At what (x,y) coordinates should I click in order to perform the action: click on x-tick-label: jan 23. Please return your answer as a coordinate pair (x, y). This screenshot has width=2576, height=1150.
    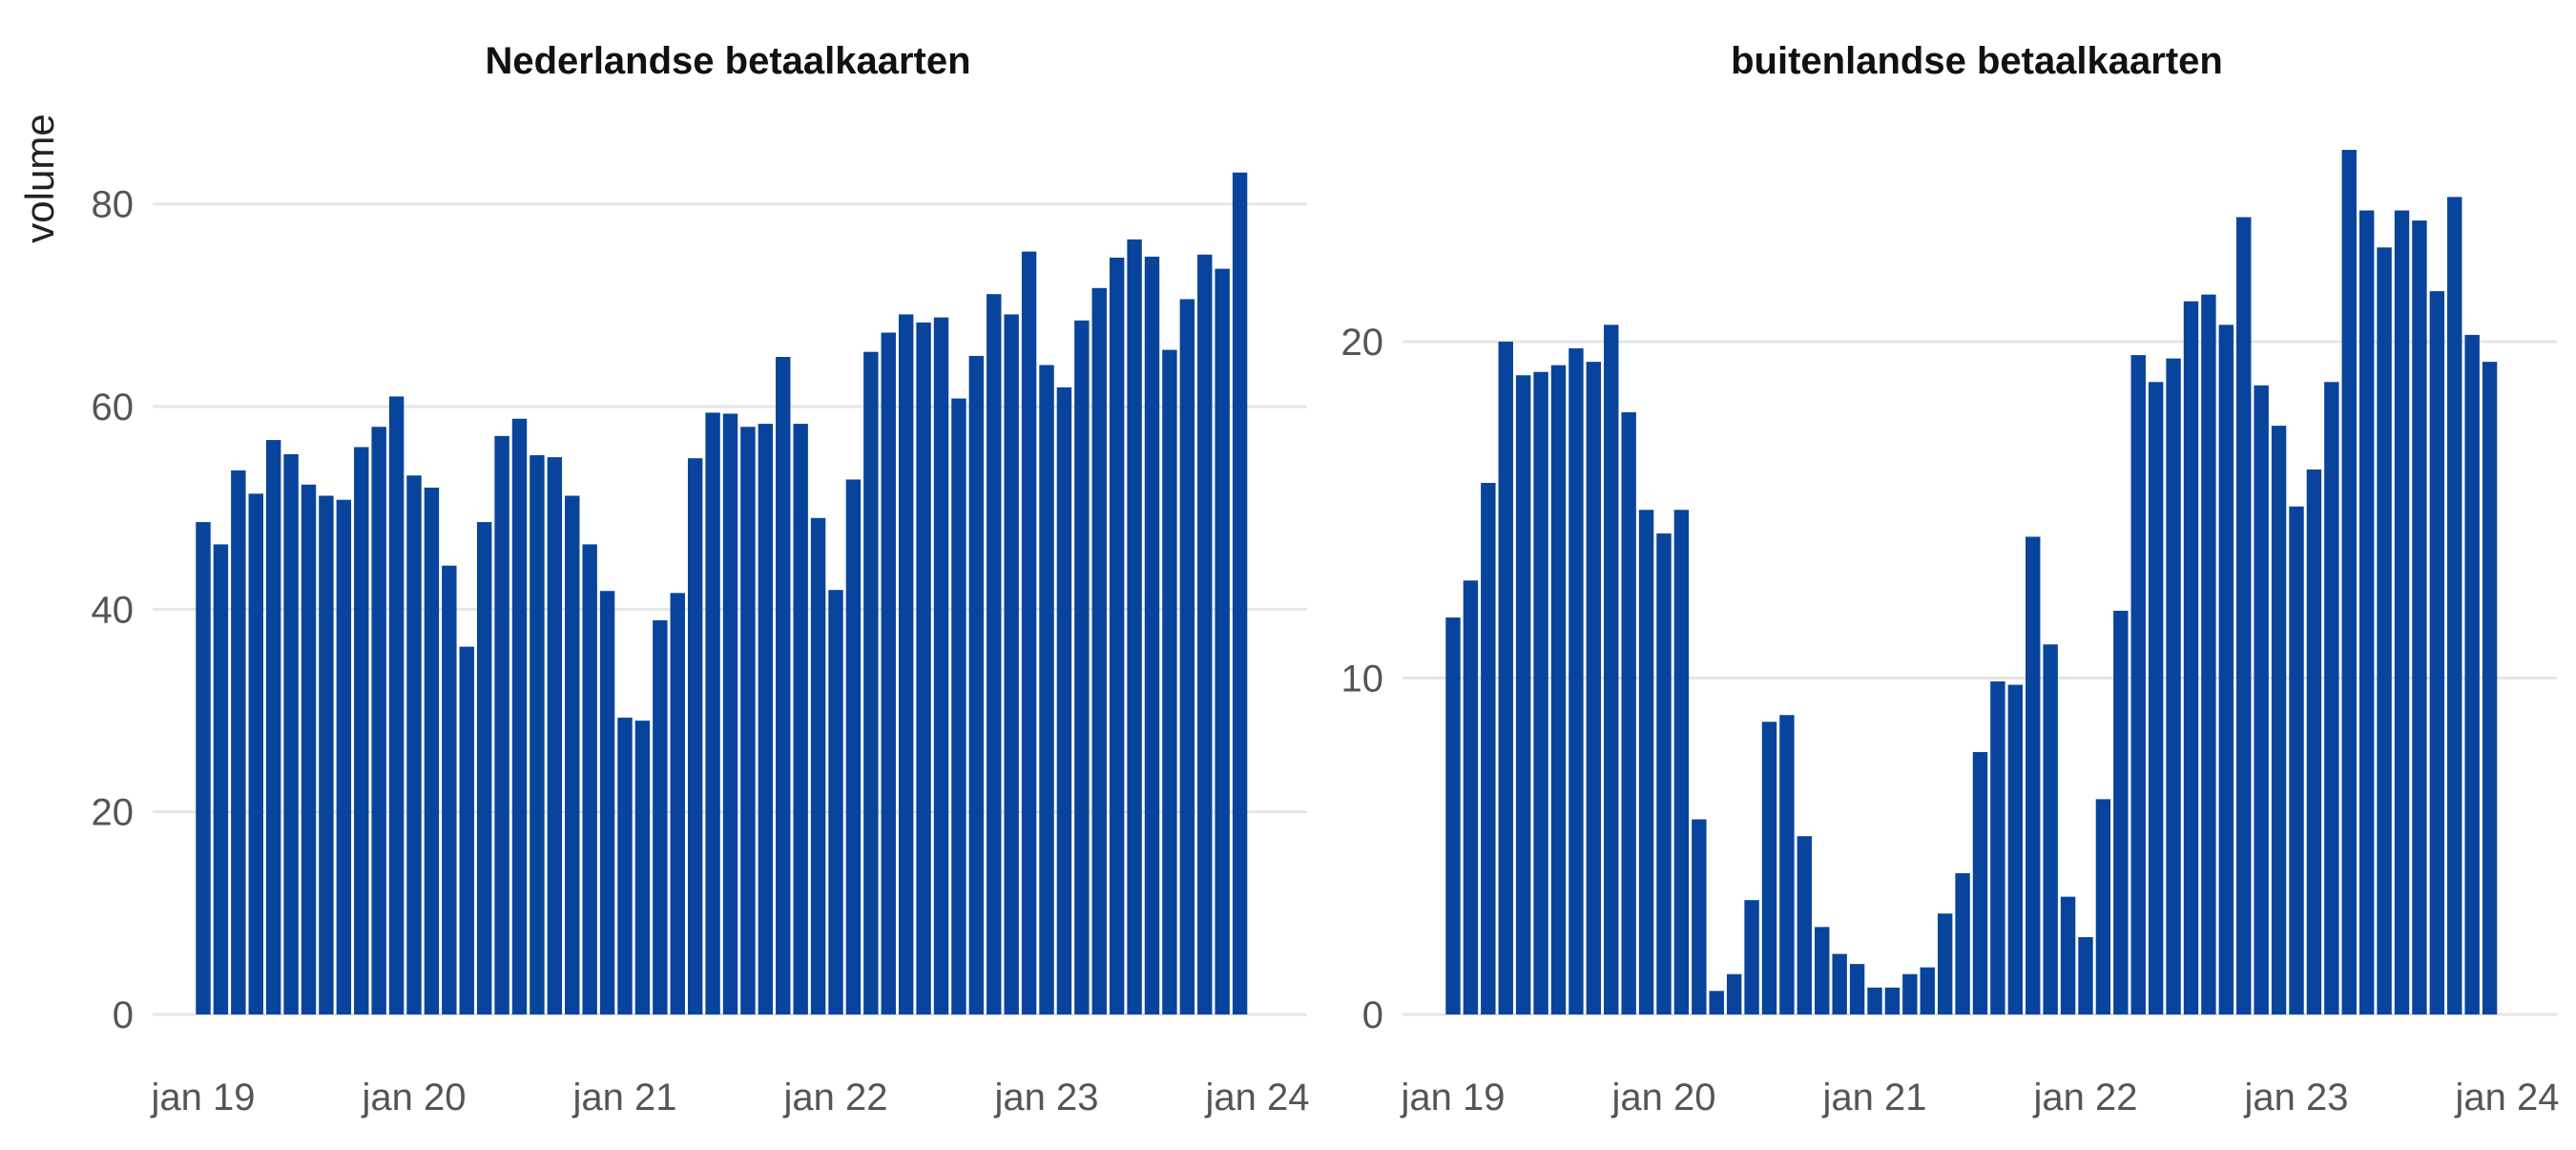
    Looking at the image, I should click on (1046, 1098).